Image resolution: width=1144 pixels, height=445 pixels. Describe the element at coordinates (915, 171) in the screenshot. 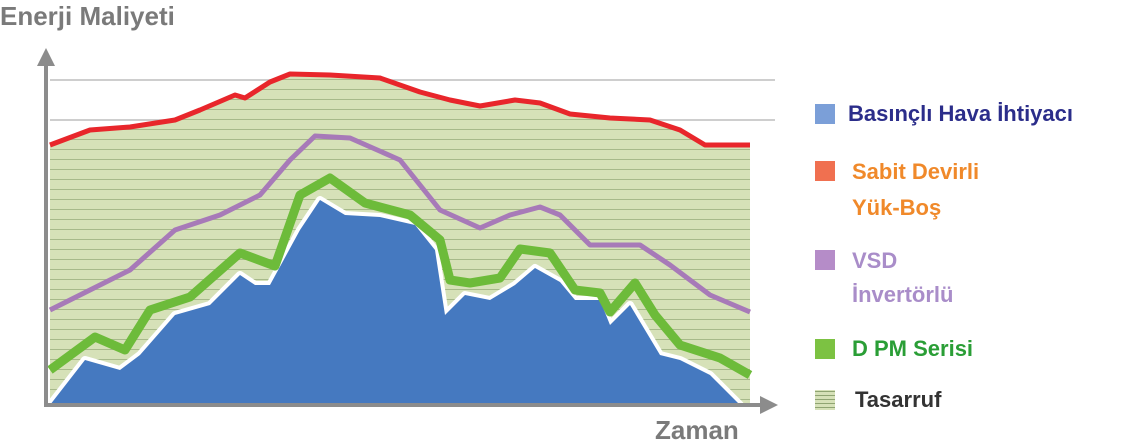

I see `legend-label: Sabit Devirli` at that location.